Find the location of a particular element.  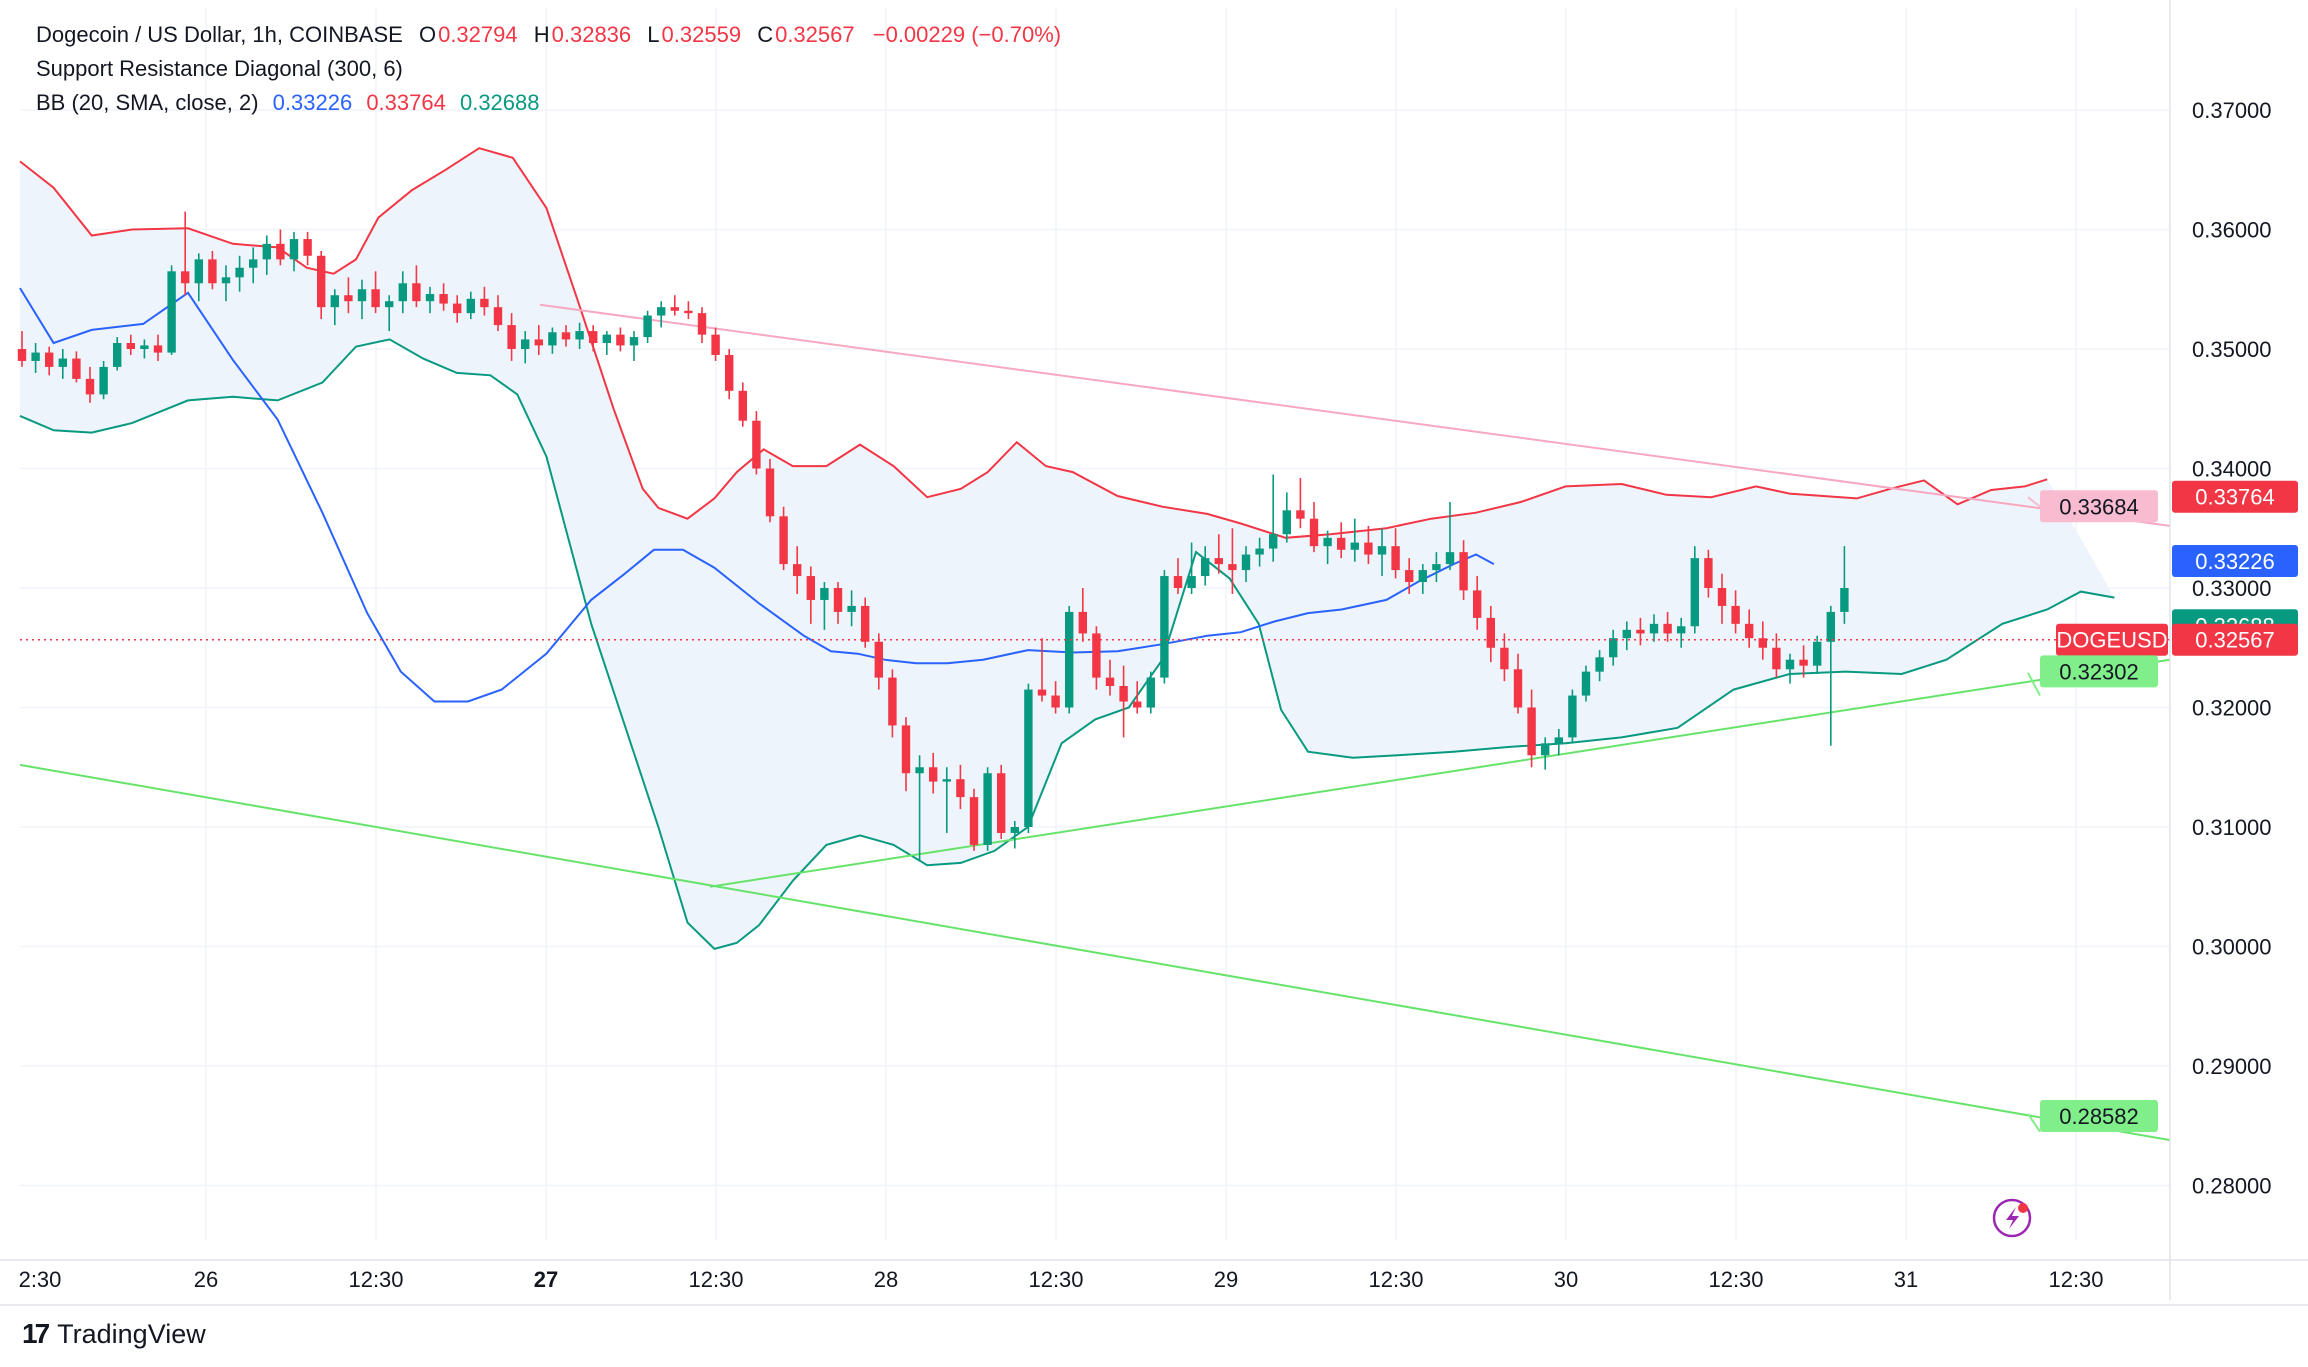

resistance-trendline is located at coordinates (1355, 415).